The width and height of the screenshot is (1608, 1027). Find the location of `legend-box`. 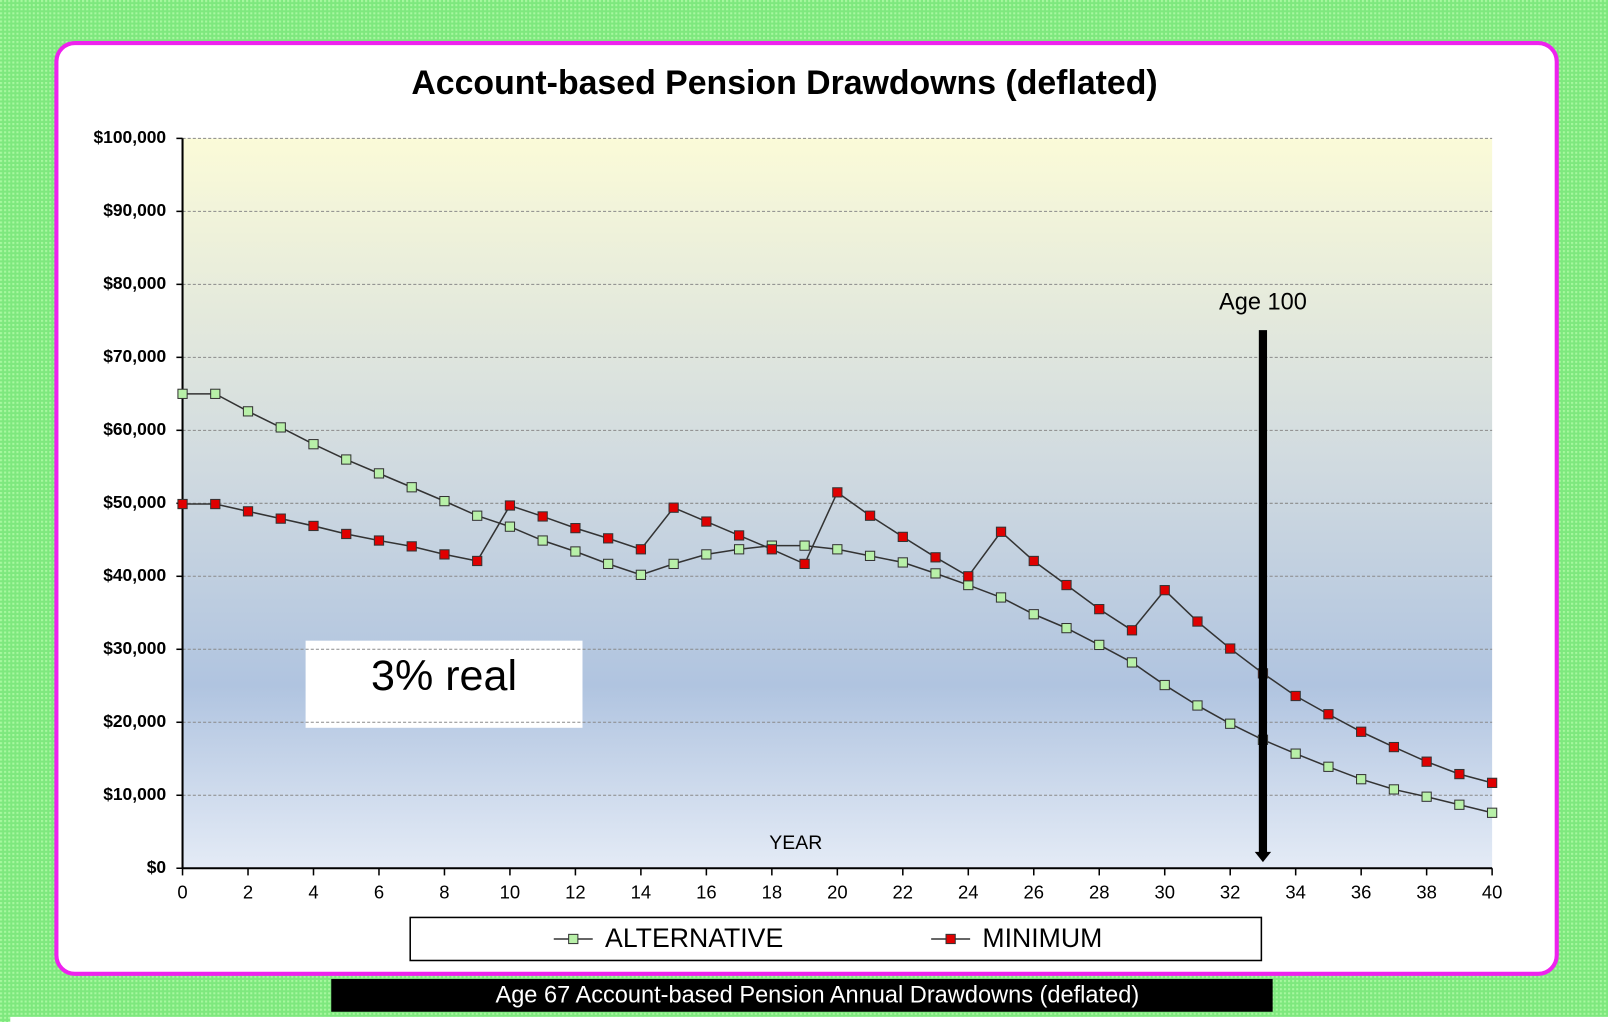

legend-box is located at coordinates (836, 939).